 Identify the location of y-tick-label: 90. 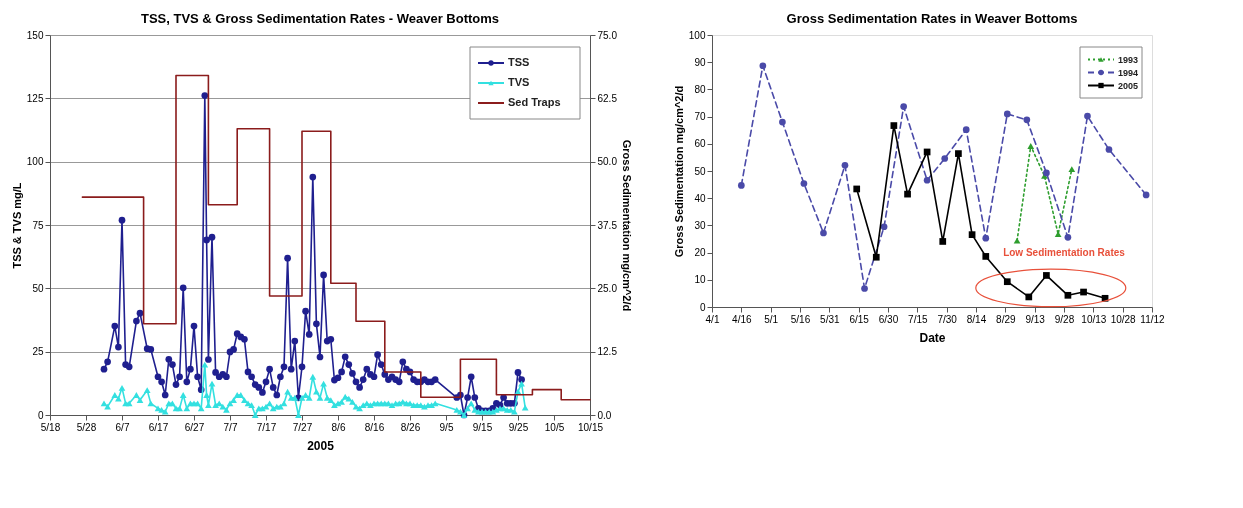
(700, 62).